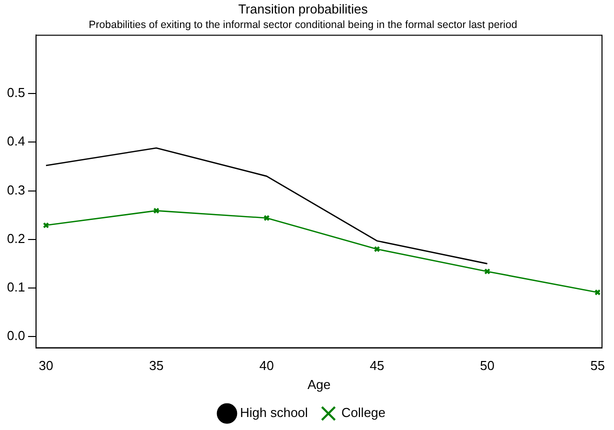  What do you see at coordinates (16, 287) in the screenshot?
I see `y-tick-label: 0.1` at bounding box center [16, 287].